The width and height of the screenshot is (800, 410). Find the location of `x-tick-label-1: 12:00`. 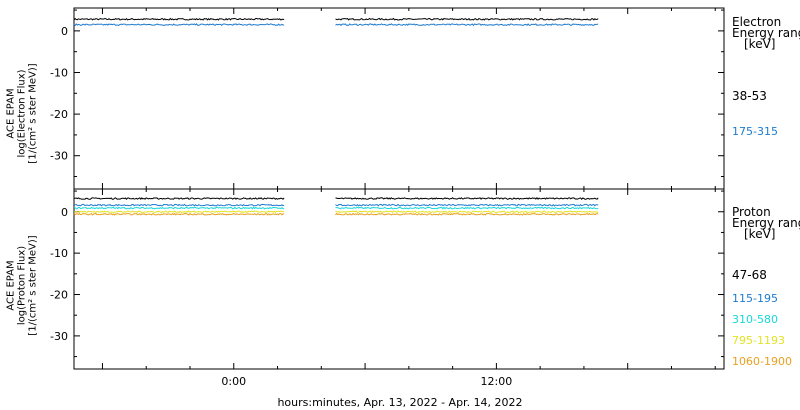

x-tick-label-1: 12:00 is located at coordinates (497, 381).